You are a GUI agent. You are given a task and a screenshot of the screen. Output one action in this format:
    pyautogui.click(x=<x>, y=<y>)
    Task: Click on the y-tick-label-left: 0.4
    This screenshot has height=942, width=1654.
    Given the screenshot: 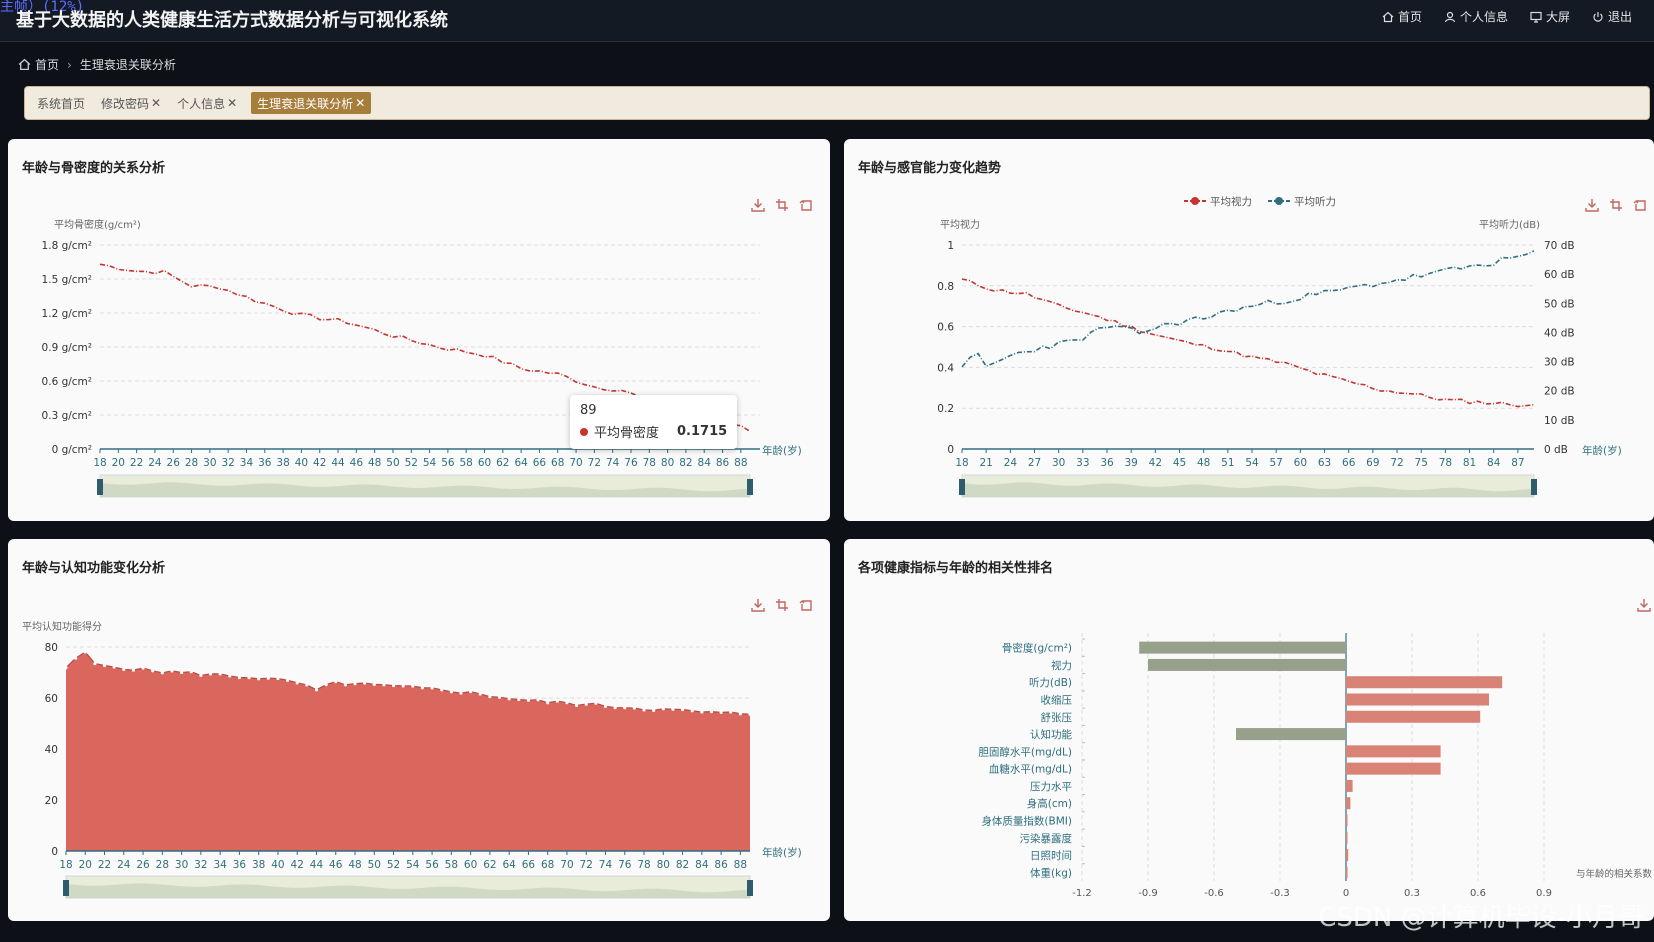 What is the action you would take?
    pyautogui.click(x=945, y=368)
    